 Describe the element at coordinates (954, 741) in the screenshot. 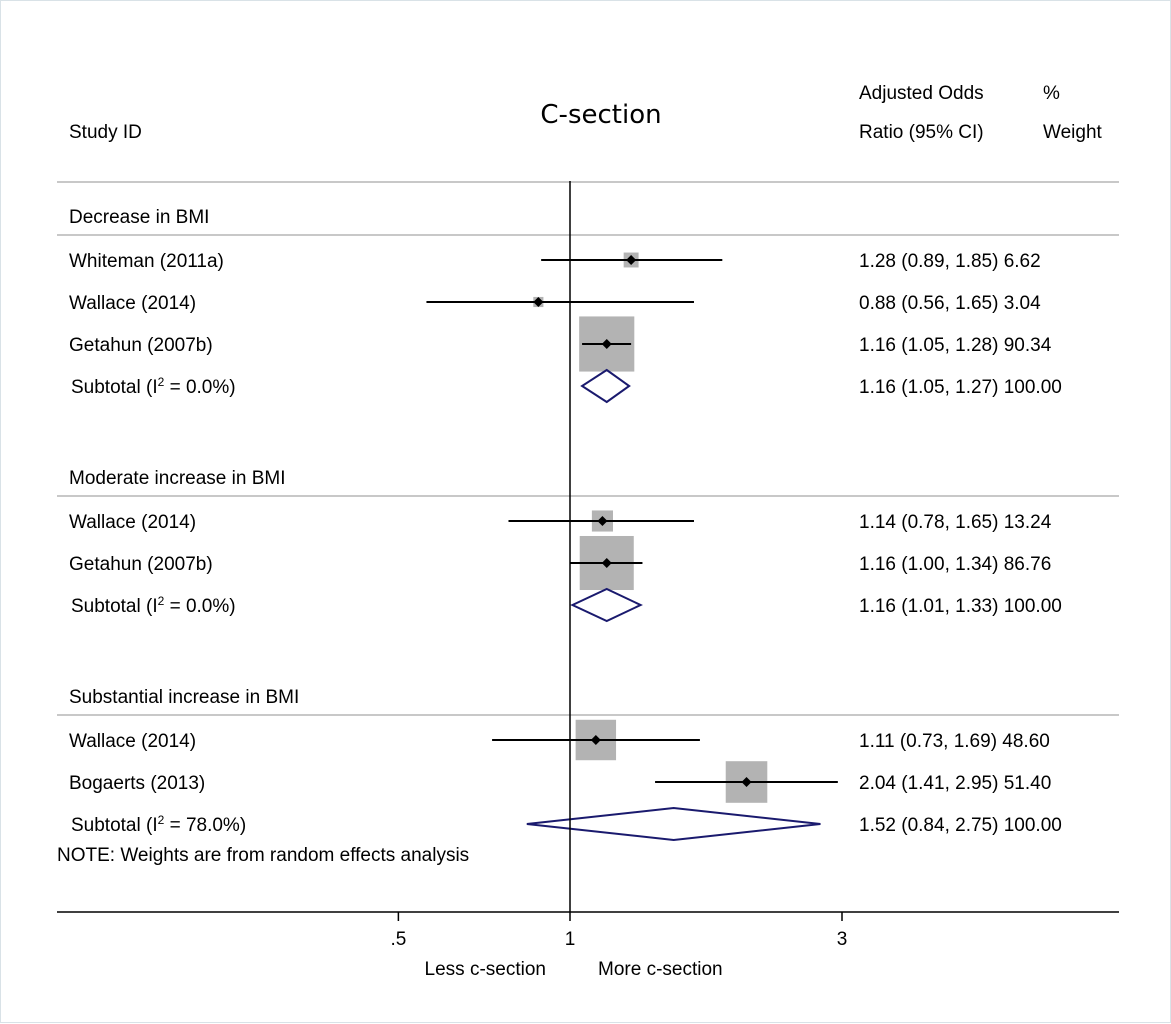

I see `study-or-value: 1.11 (0.73, 1.69) 48.60` at that location.